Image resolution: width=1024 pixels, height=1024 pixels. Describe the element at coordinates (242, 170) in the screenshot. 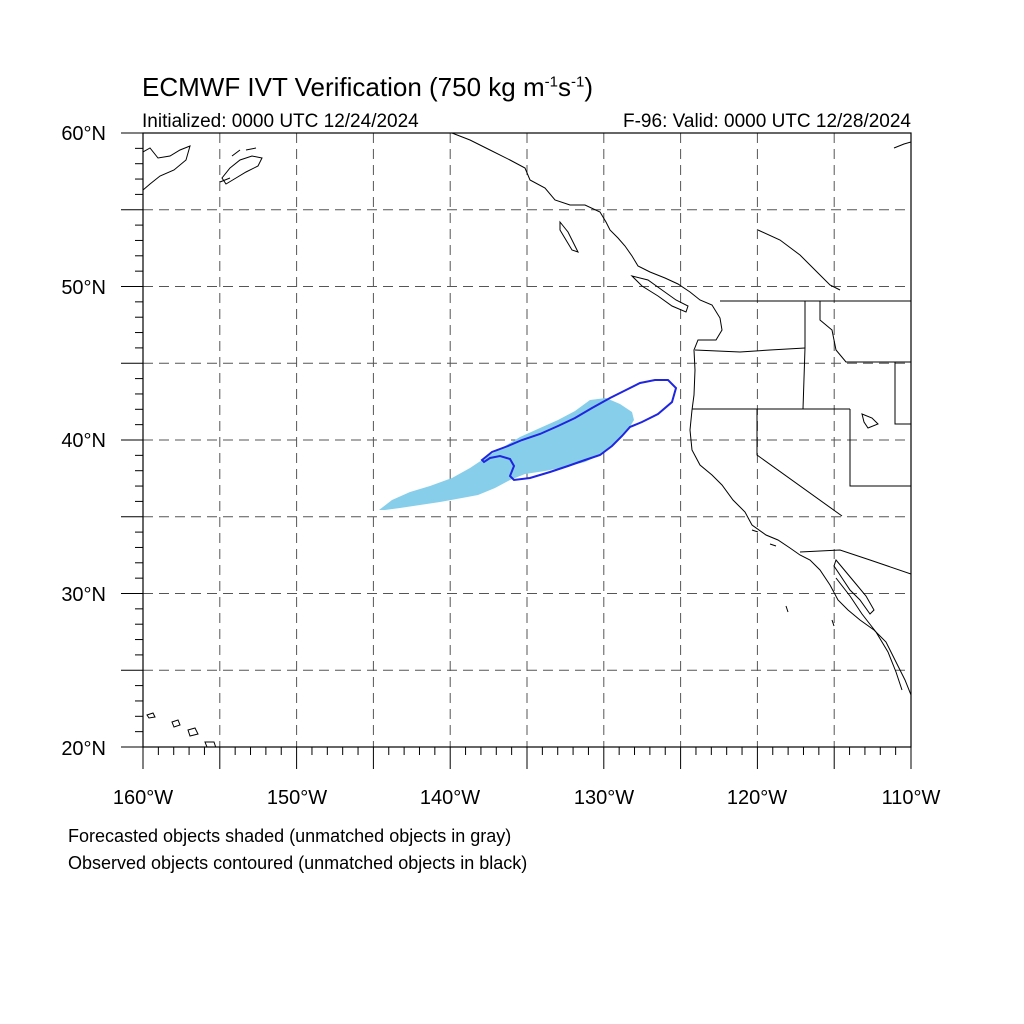

I see `kodiak-island` at that location.